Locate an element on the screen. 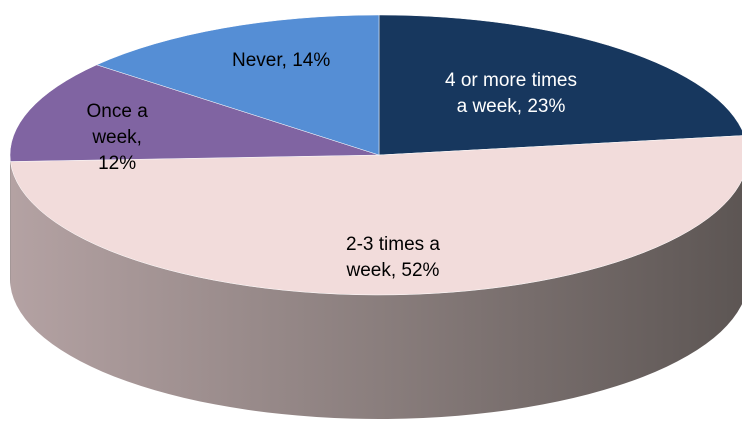 The image size is (742, 443). pie-slice-label: Once a week, 12% is located at coordinates (117, 137).